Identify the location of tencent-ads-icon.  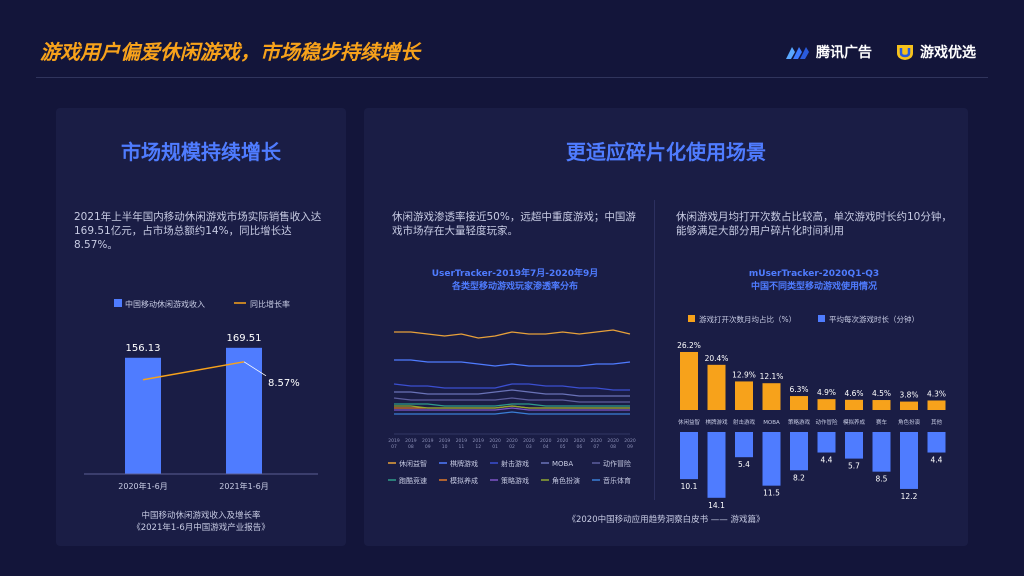
(797, 53).